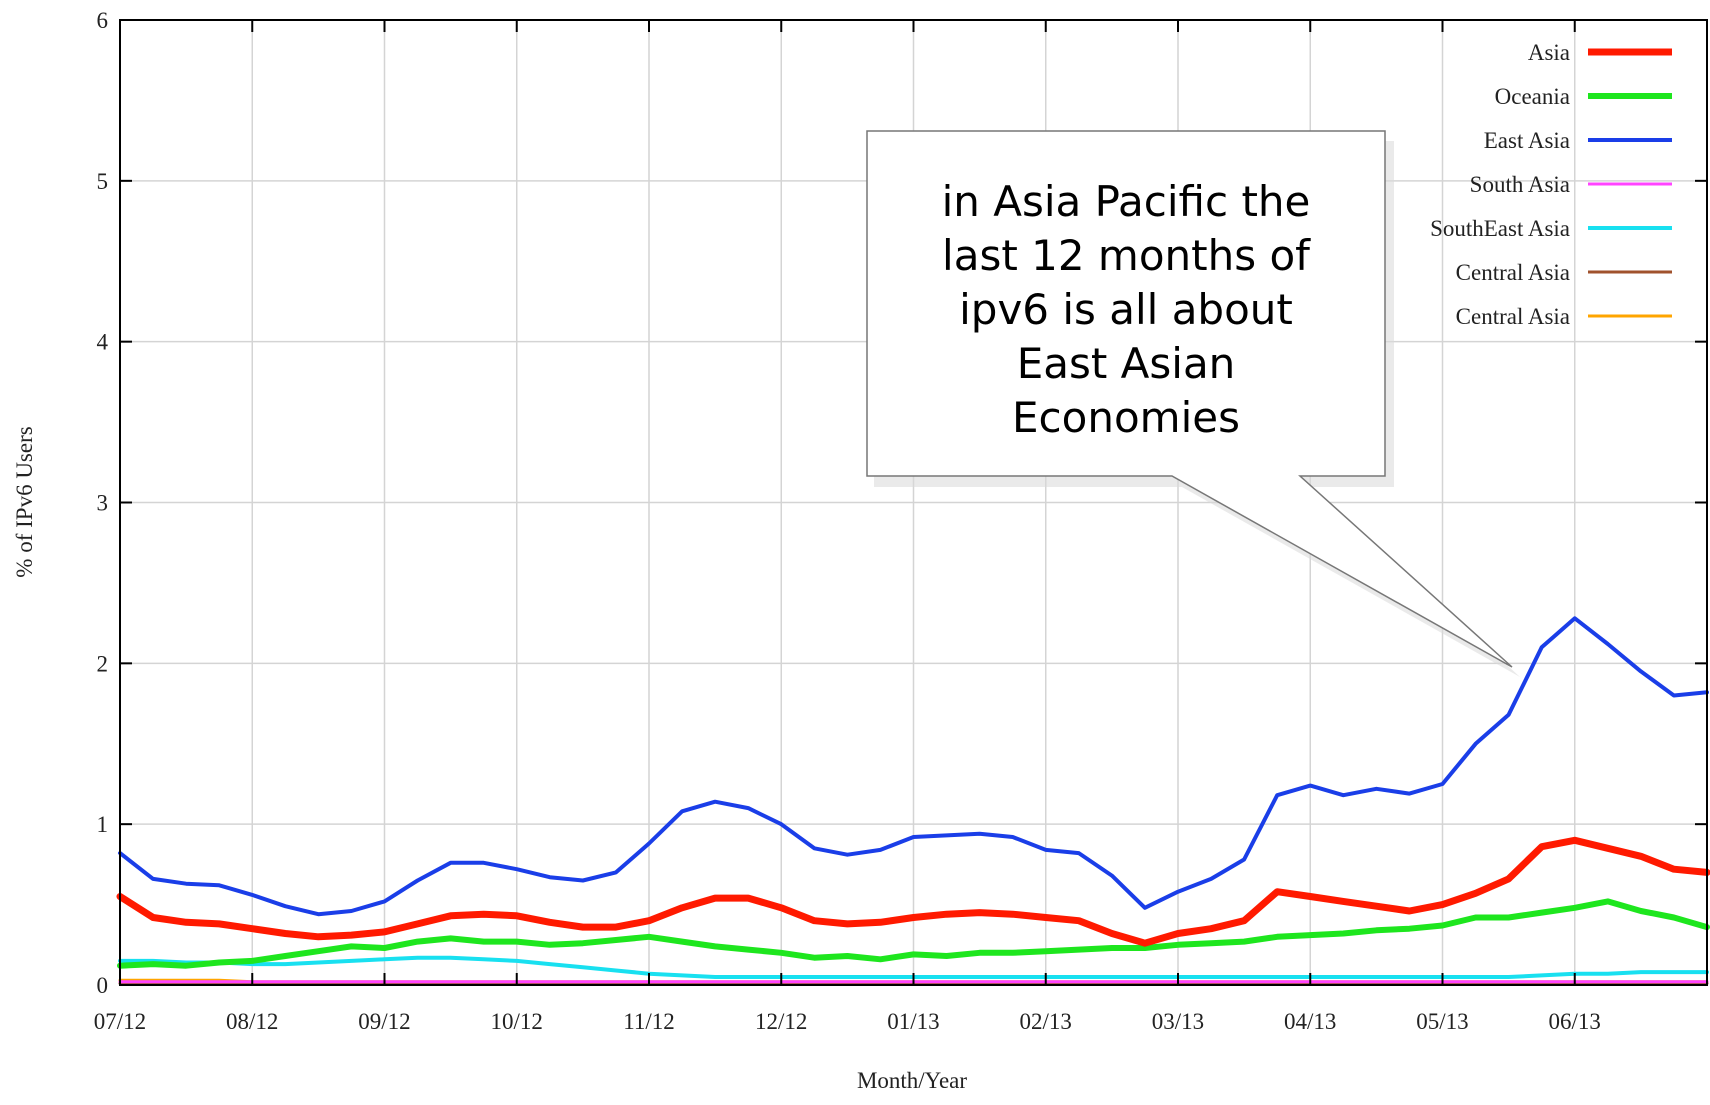  What do you see at coordinates (103, 663) in the screenshot?
I see `y-tick-label: 2` at bounding box center [103, 663].